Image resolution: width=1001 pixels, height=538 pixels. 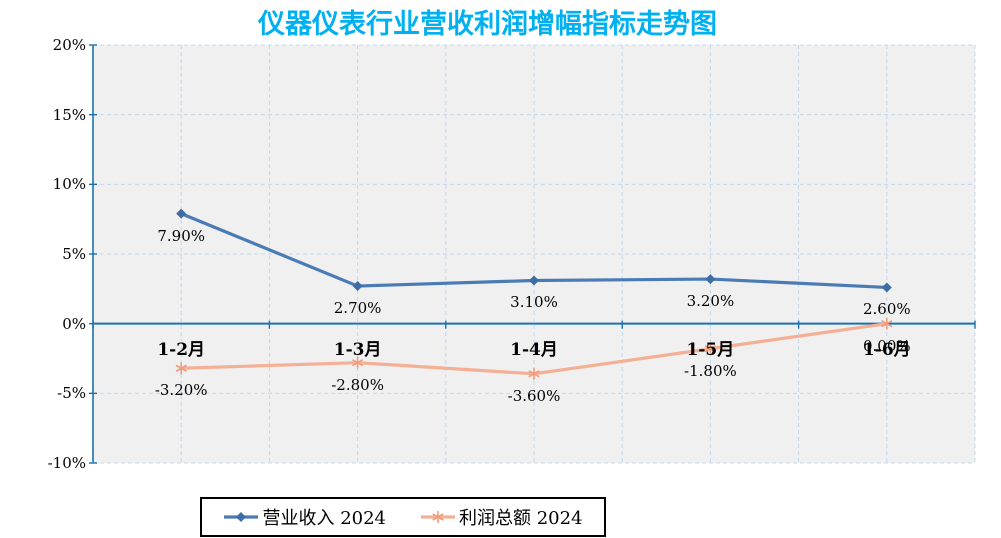 I want to click on data-label: 3.20%, so click(x=710, y=301).